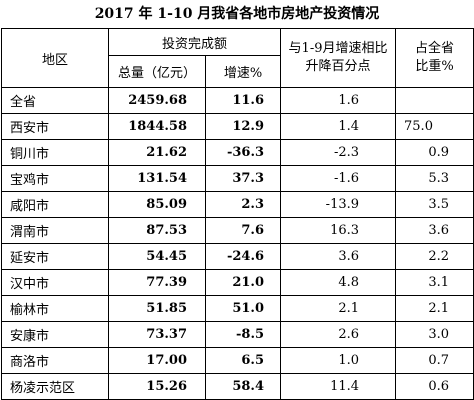 The image size is (474, 400). I want to click on value-cell: 3.0, so click(434, 334).